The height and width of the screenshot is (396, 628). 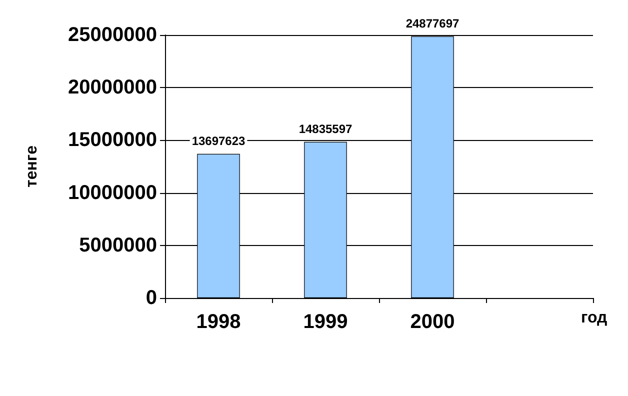 What do you see at coordinates (112, 193) in the screenshot?
I see `y-tick-label: 10000000` at bounding box center [112, 193].